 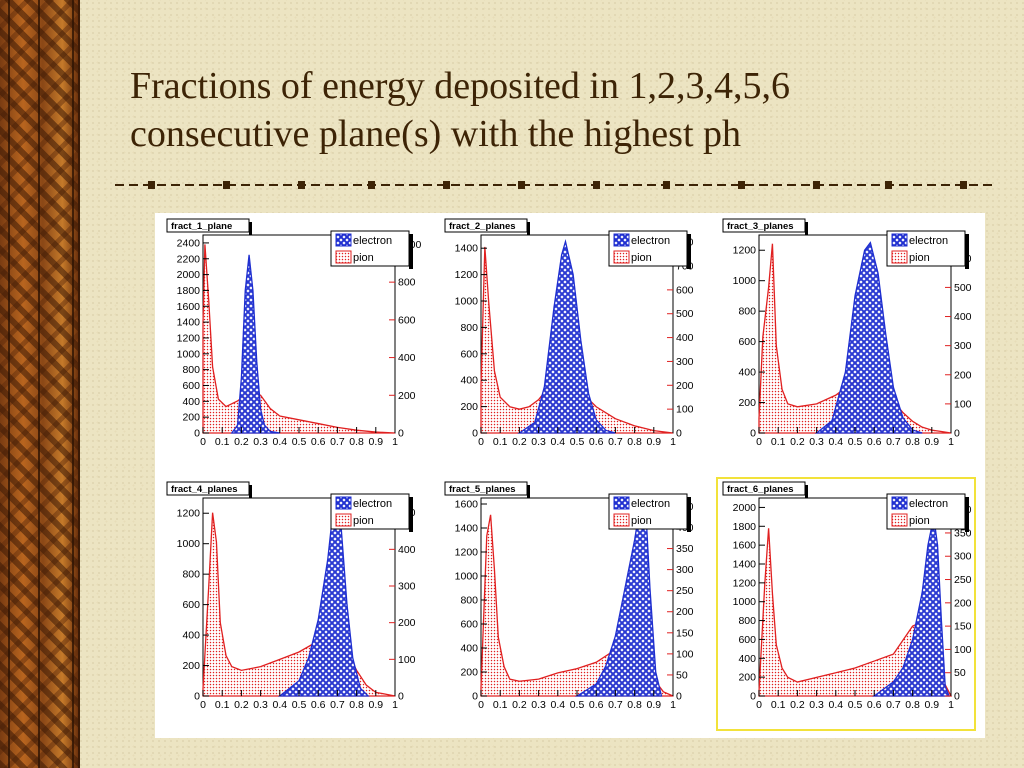 I want to click on right-tick-label: 150, so click(x=963, y=627).